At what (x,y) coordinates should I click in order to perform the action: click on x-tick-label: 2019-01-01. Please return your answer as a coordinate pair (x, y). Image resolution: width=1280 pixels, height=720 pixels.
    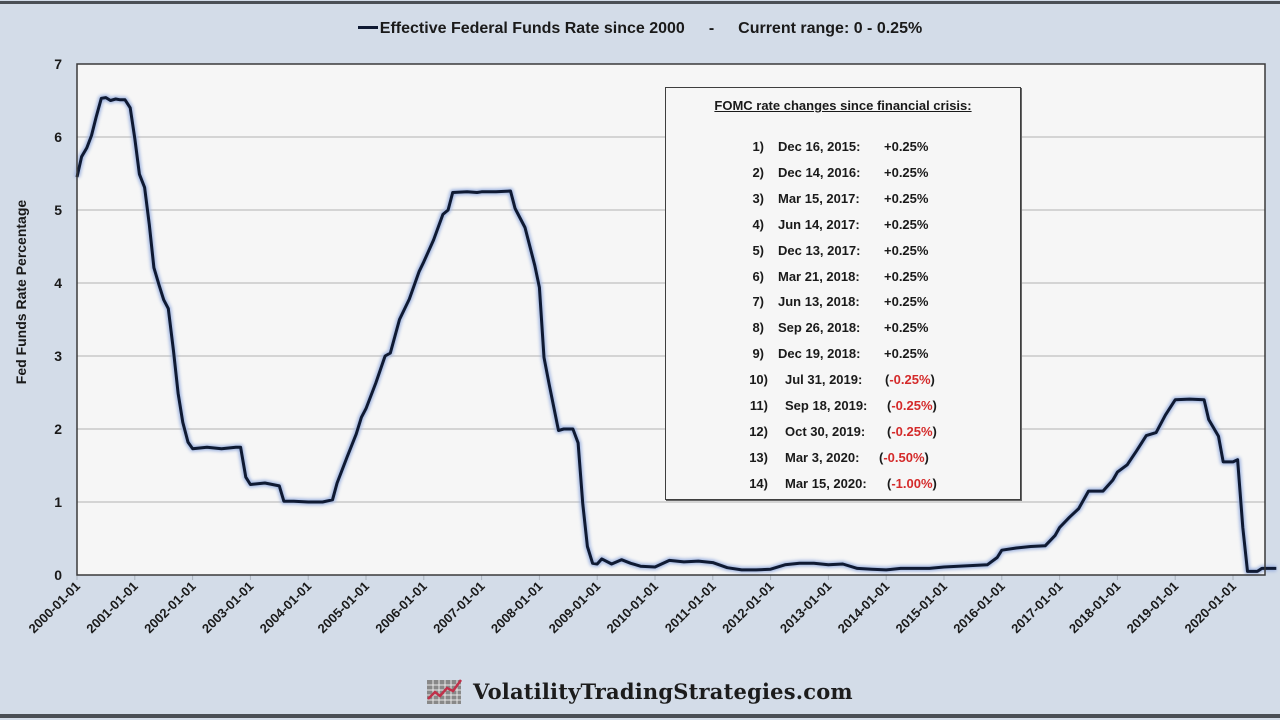
    Looking at the image, I should click on (1153, 608).